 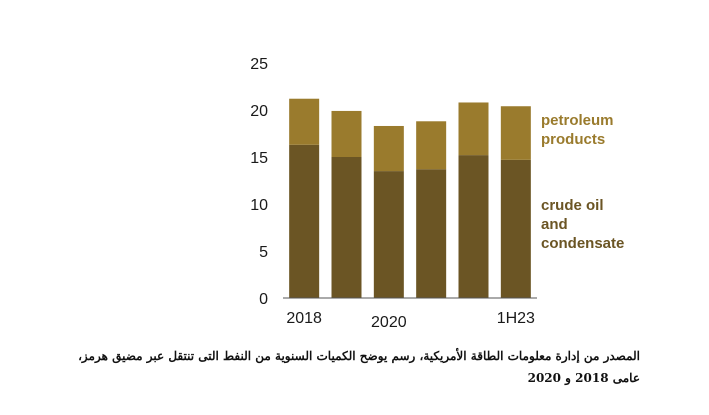 What do you see at coordinates (582, 182) in the screenshot?
I see `legend: petroleum products crude oil and condensate` at bounding box center [582, 182].